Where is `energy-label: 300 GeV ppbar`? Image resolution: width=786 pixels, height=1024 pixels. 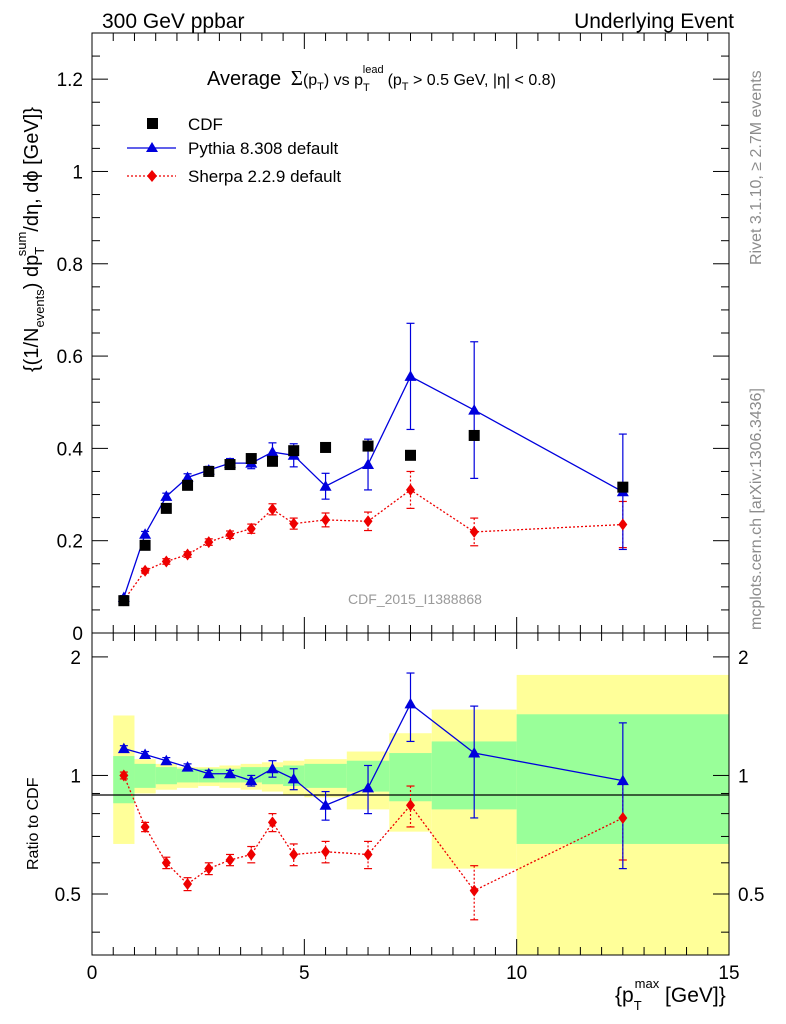
energy-label: 300 GeV ppbar is located at coordinates (173, 21).